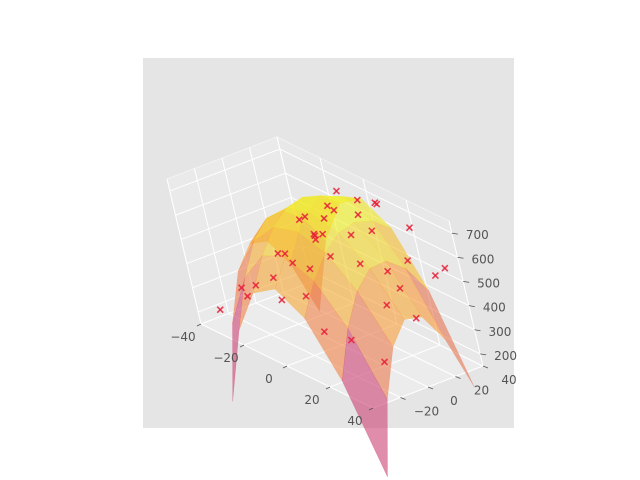 This screenshot has height=480, width=640. Describe the element at coordinates (505, 356) in the screenshot. I see `z-tick-label: 200` at that location.